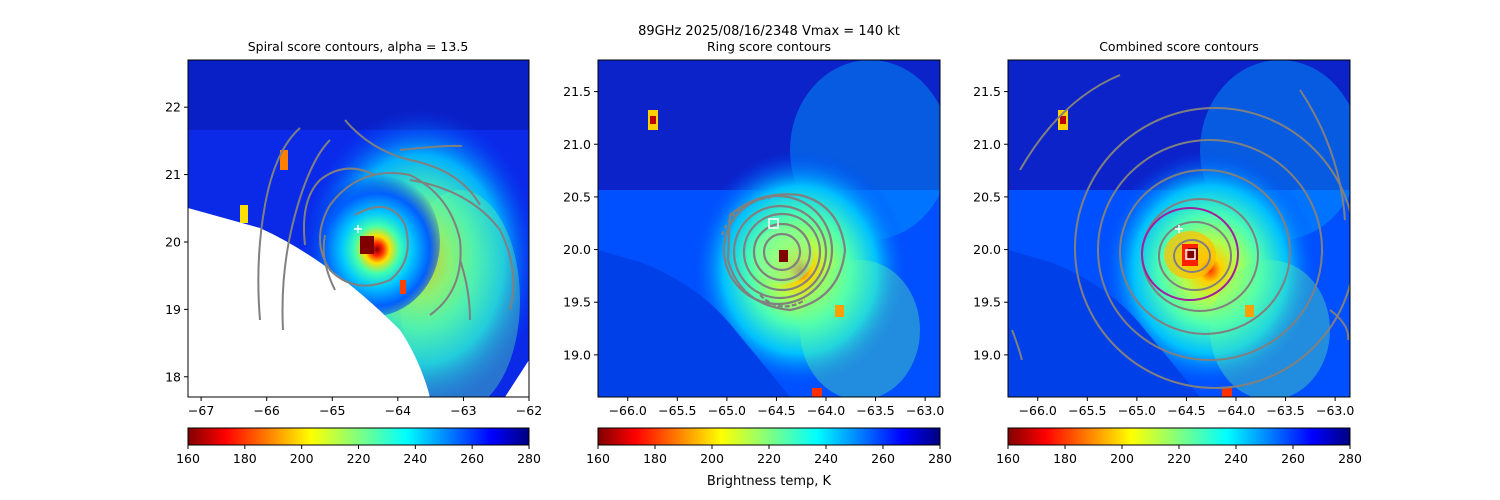 Image resolution: width=1500 pixels, height=500 pixels. Describe the element at coordinates (173, 309) in the screenshot. I see `y-tick-label: 19` at that location.